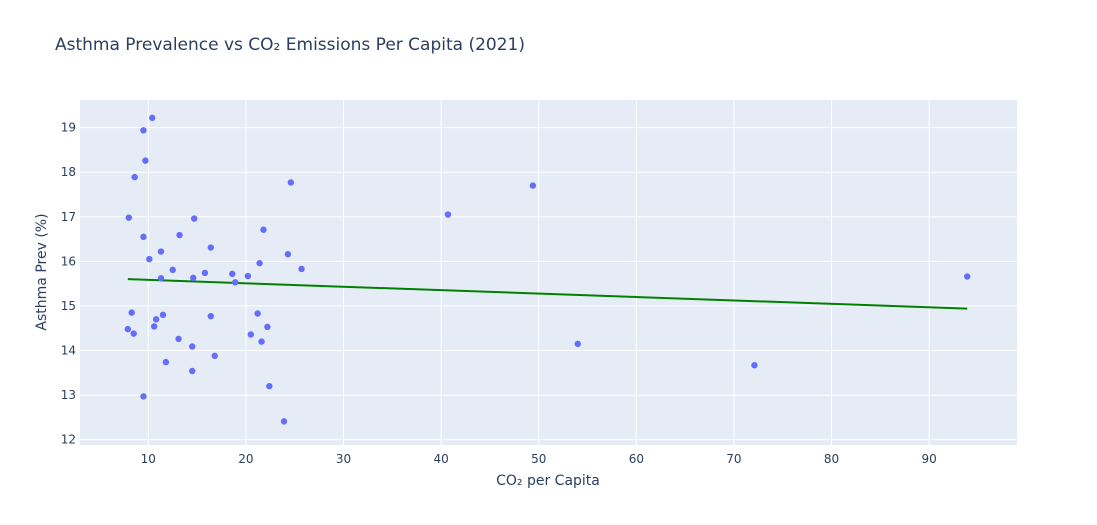 This screenshot has width=1097, height=525. Describe the element at coordinates (548, 481) in the screenshot. I see `x-axis-label: CO₂ per Capita` at that location.